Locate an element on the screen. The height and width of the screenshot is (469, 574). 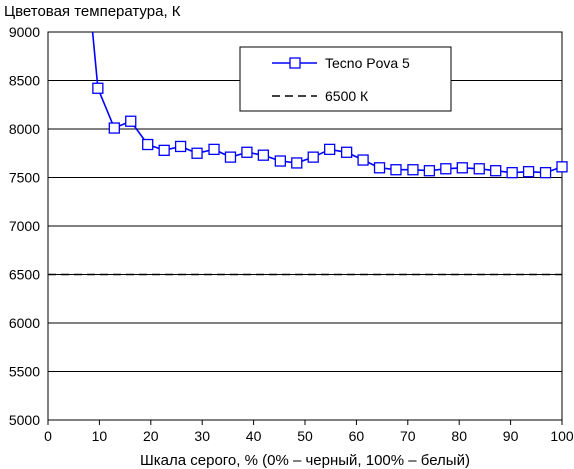
x-tick-label: 50 is located at coordinates (305, 436).